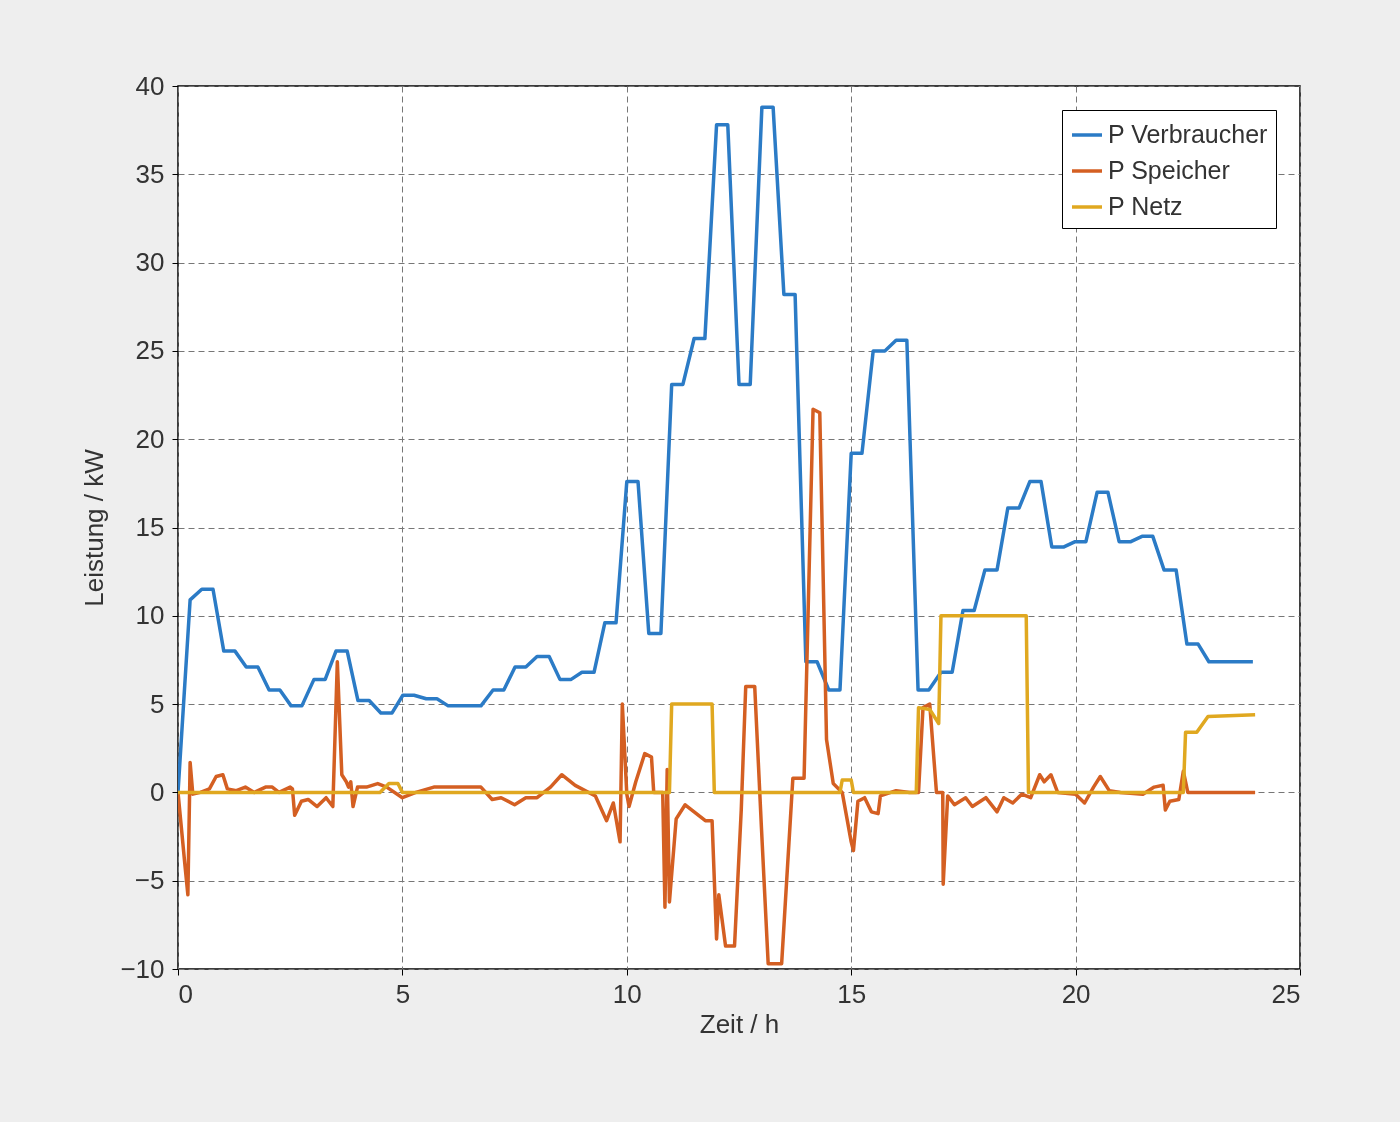 The height and width of the screenshot is (1122, 1400). Describe the element at coordinates (150, 527) in the screenshot. I see `y-tick-label: 15` at that location.